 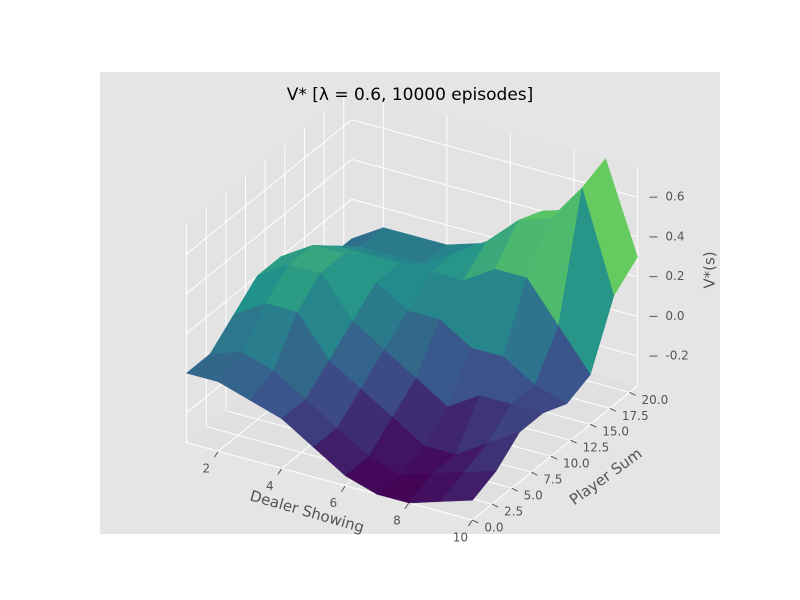 What do you see at coordinates (710, 269) in the screenshot?
I see `z-axis-label: V*(s)` at bounding box center [710, 269].